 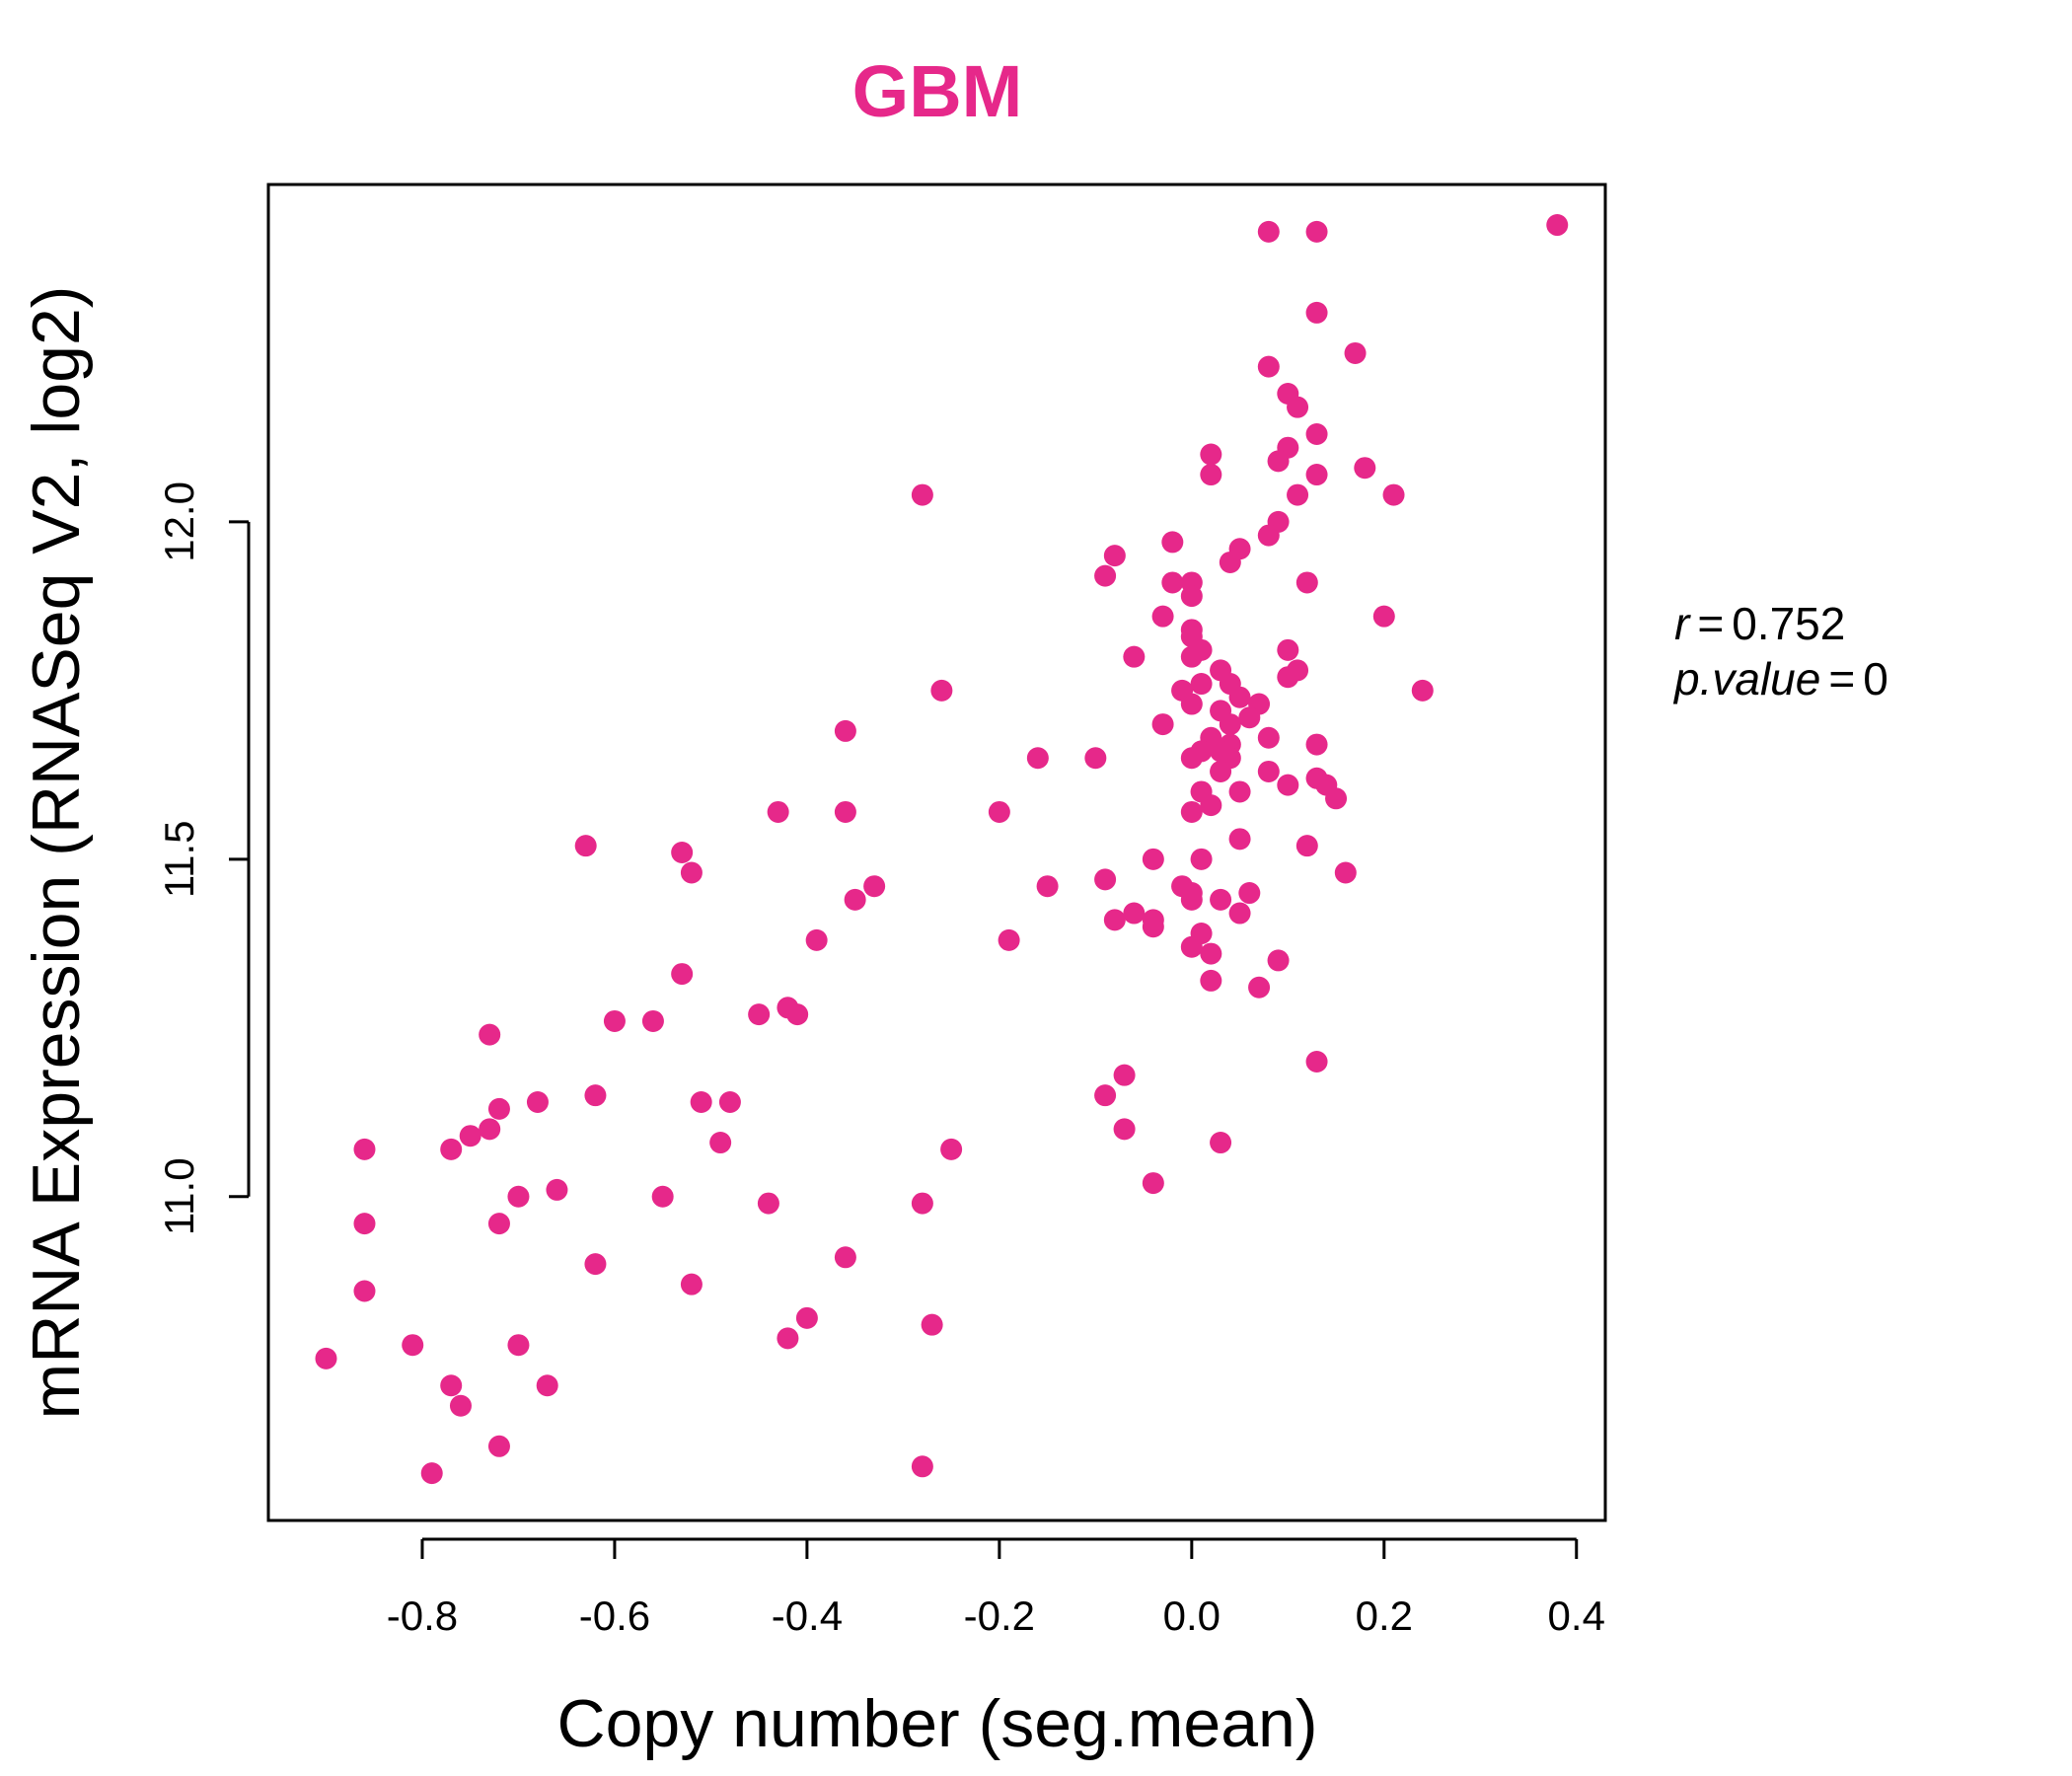 What do you see at coordinates (179, 1196) in the screenshot?
I see `y-tick-label: 11.0` at bounding box center [179, 1196].